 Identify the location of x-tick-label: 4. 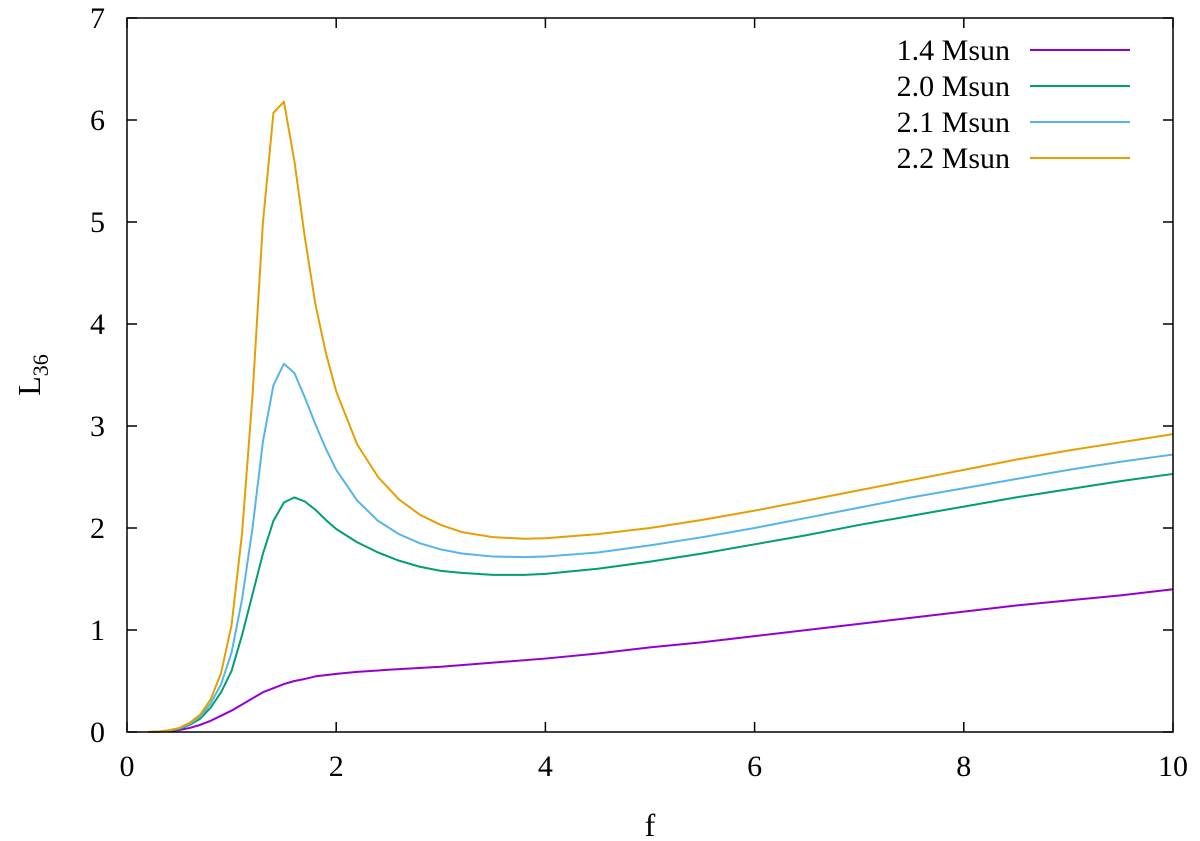
(545, 766).